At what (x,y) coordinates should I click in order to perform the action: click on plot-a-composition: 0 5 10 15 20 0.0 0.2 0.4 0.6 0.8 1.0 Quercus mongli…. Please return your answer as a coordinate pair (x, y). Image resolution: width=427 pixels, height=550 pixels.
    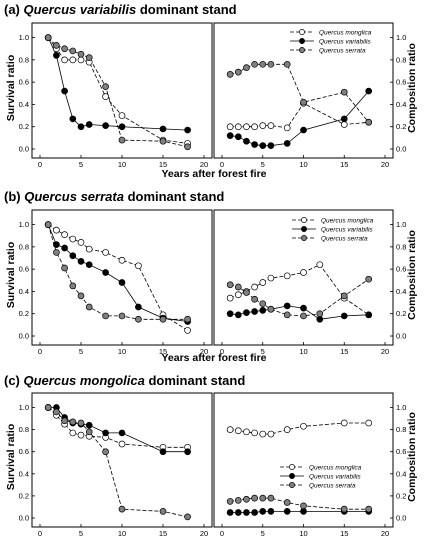
    Looking at the image, I should click on (309, 95).